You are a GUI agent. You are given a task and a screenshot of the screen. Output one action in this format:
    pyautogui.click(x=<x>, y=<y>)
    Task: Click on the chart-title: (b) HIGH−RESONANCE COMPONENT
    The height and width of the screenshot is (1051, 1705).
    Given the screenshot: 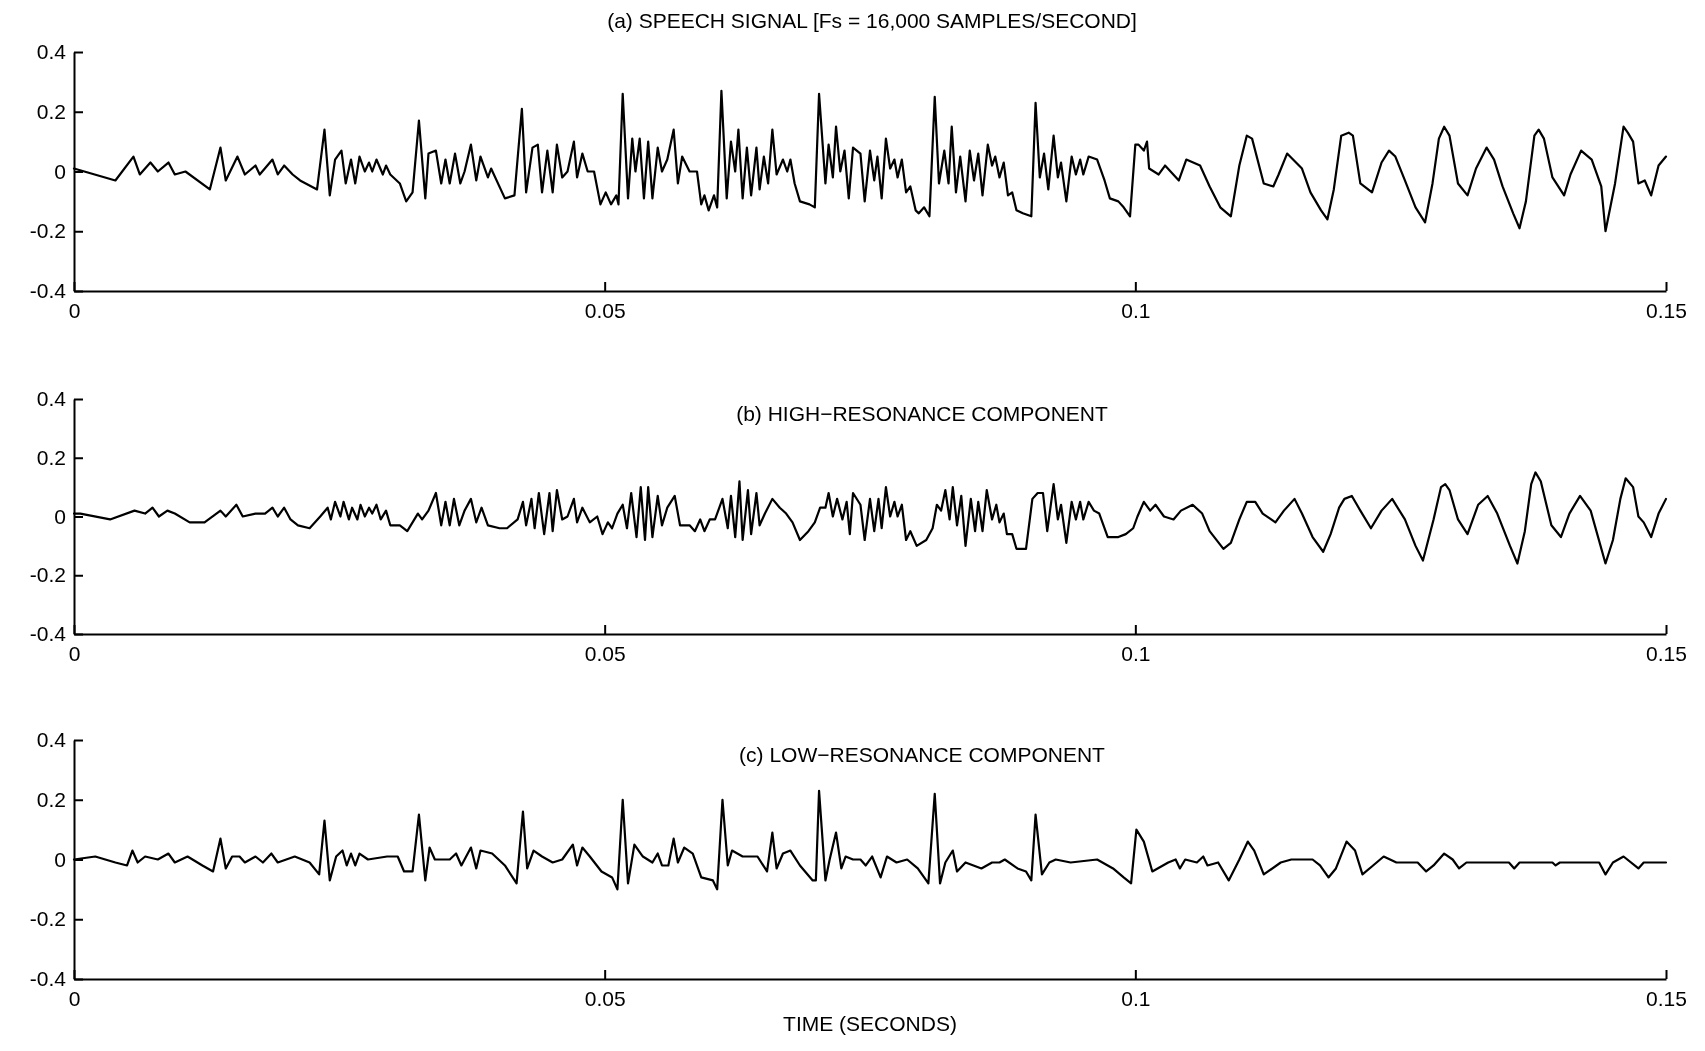 What is the action you would take?
    pyautogui.click(x=922, y=413)
    